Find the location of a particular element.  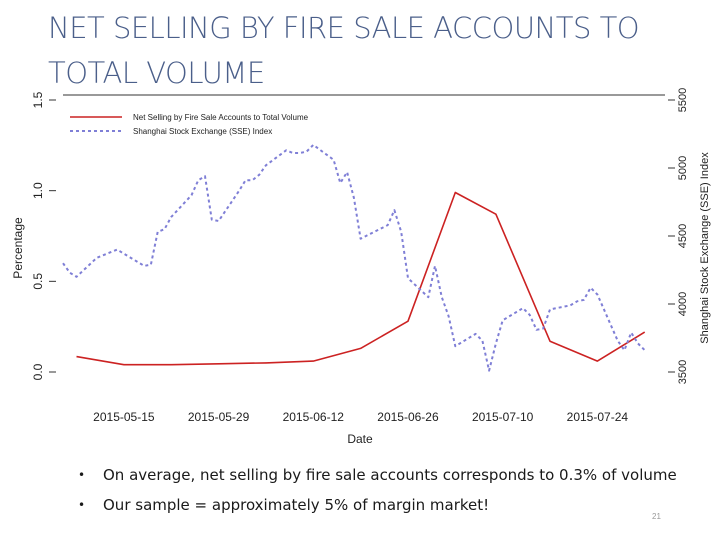

y-tick-label: 1.5 is located at coordinates (38, 99).